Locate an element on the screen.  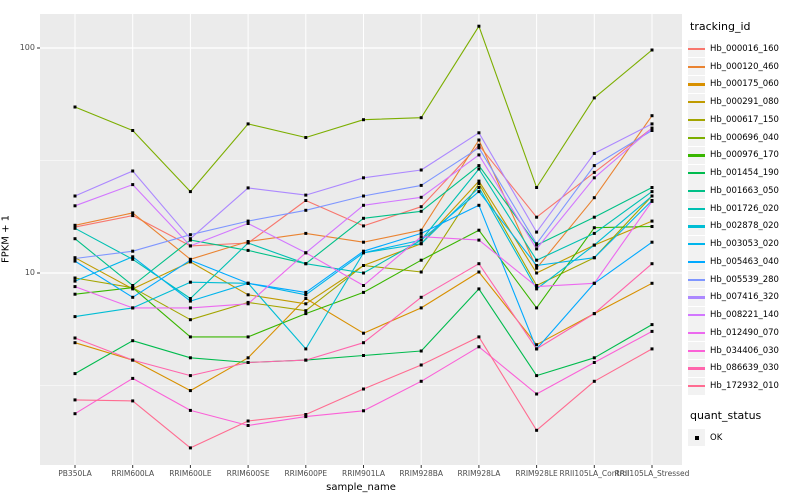
legend-item-label: Hb_007416_320 is located at coordinates (744, 297).